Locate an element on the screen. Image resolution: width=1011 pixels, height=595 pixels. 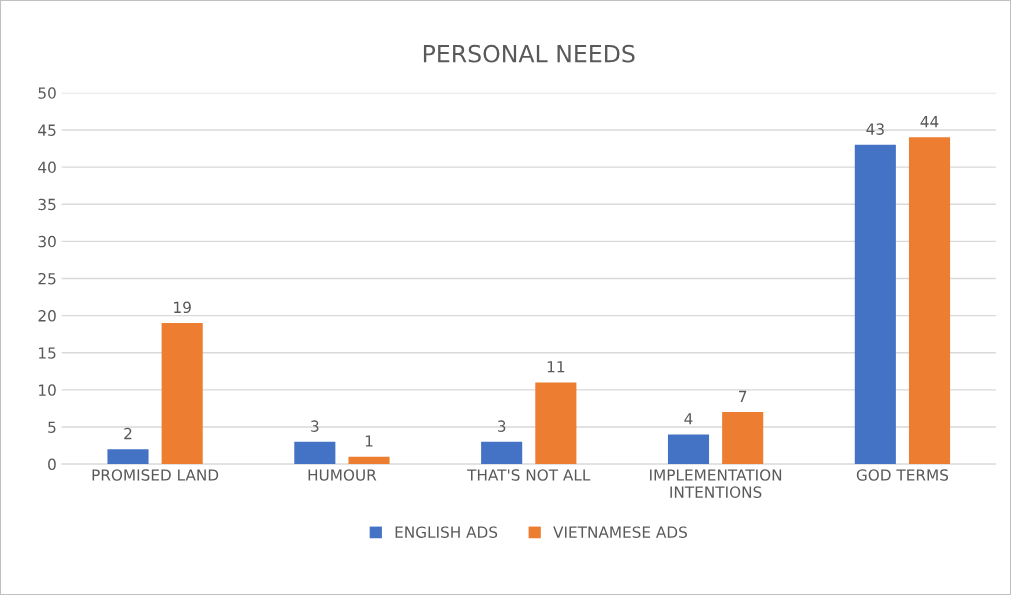
y-tick-label: 50 is located at coordinates (47, 93).